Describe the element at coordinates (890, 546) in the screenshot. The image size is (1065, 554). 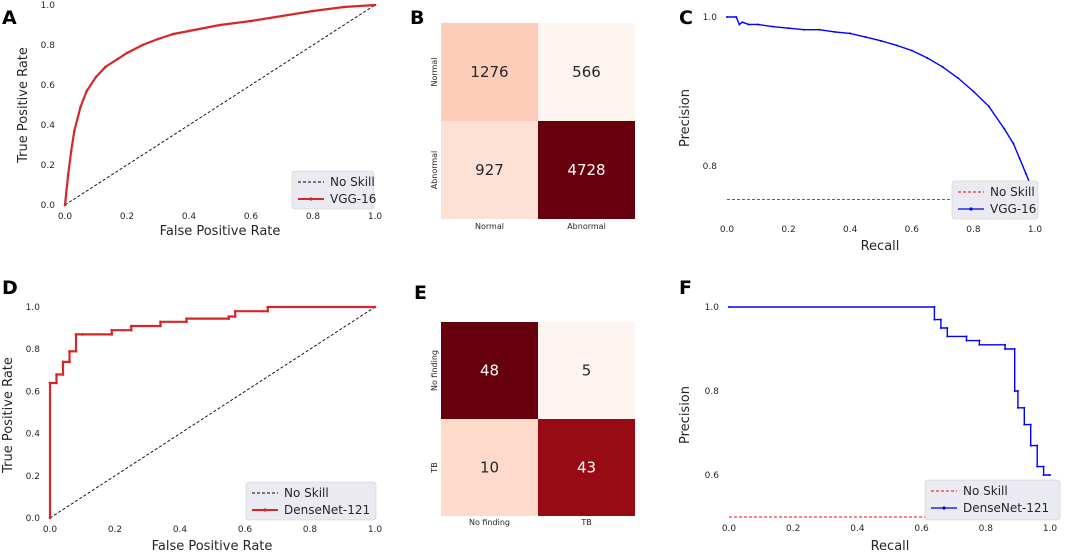
I see `x-axis-label: Recall` at that location.